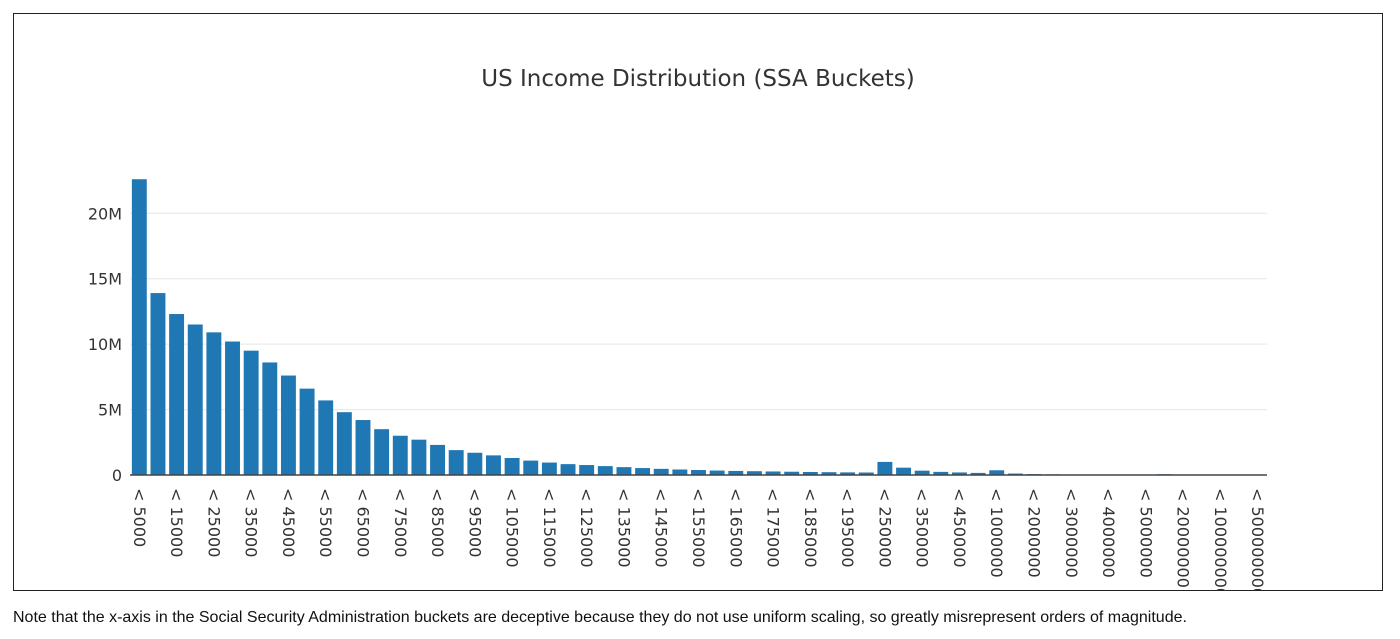 The image size is (1400, 639). What do you see at coordinates (105, 279) in the screenshot?
I see `y-tick-label: 15M` at bounding box center [105, 279].